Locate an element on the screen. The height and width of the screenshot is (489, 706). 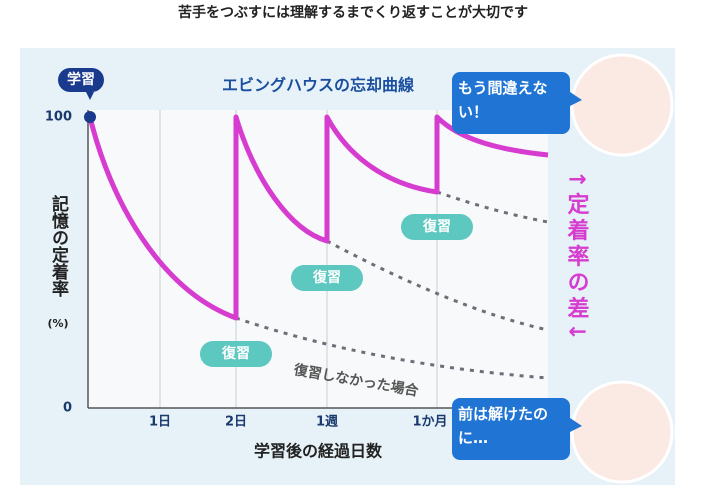
y-tick-label: 0 is located at coordinates (67, 408).